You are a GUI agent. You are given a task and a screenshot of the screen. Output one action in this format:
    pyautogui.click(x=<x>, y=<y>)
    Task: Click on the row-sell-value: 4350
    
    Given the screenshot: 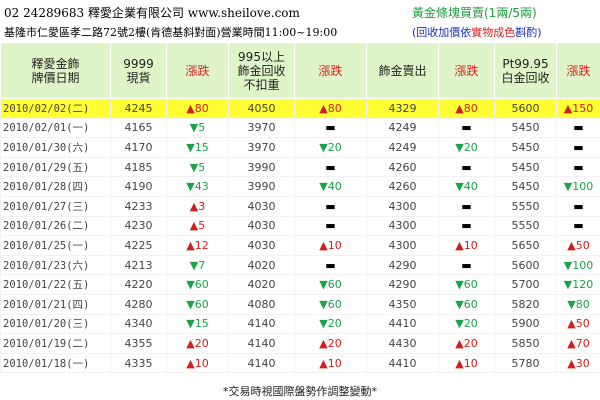 What is the action you would take?
    pyautogui.click(x=402, y=304)
    